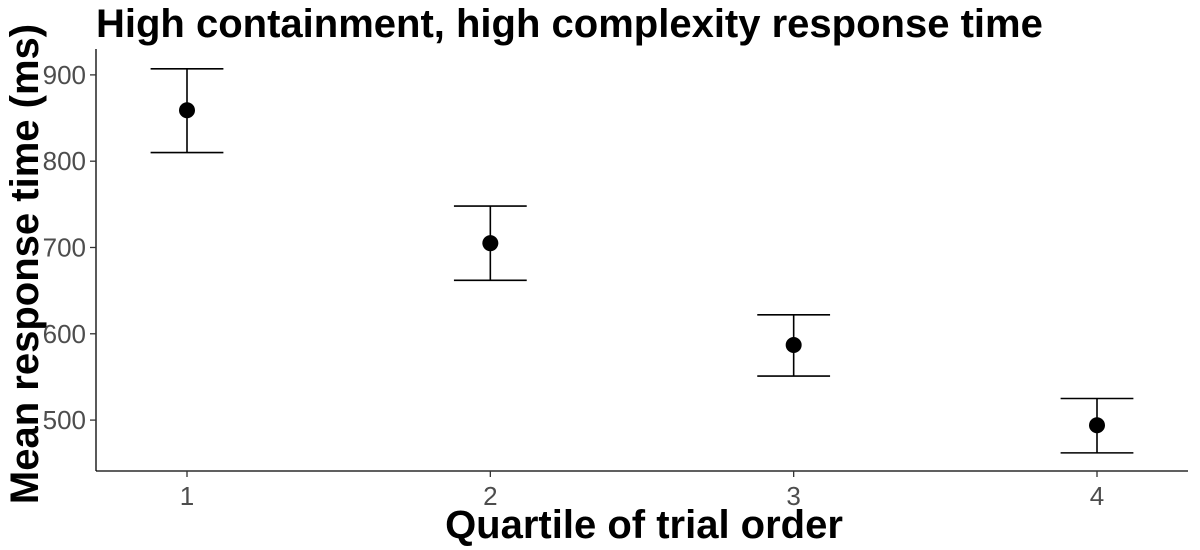 The height and width of the screenshot is (550, 1200). Describe the element at coordinates (64, 161) in the screenshot. I see `y-tick-label: 800` at that location.